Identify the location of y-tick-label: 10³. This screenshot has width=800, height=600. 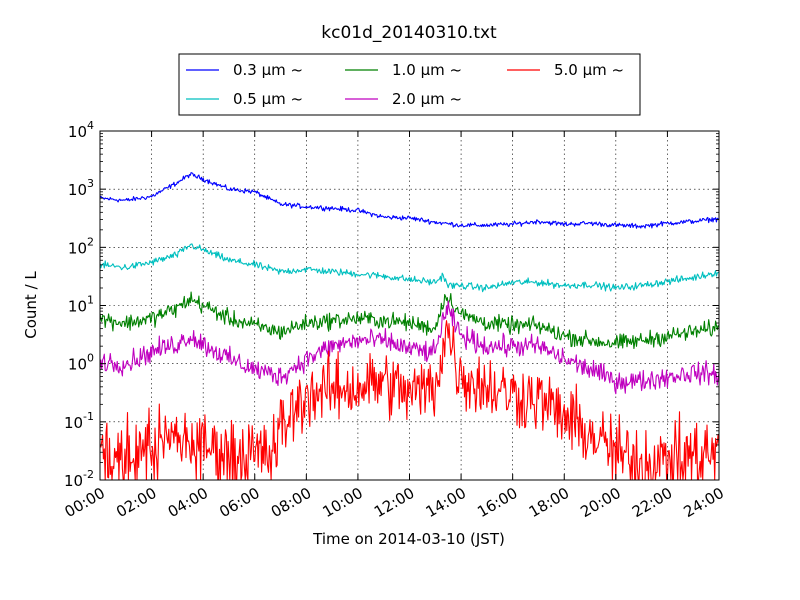
(81, 188).